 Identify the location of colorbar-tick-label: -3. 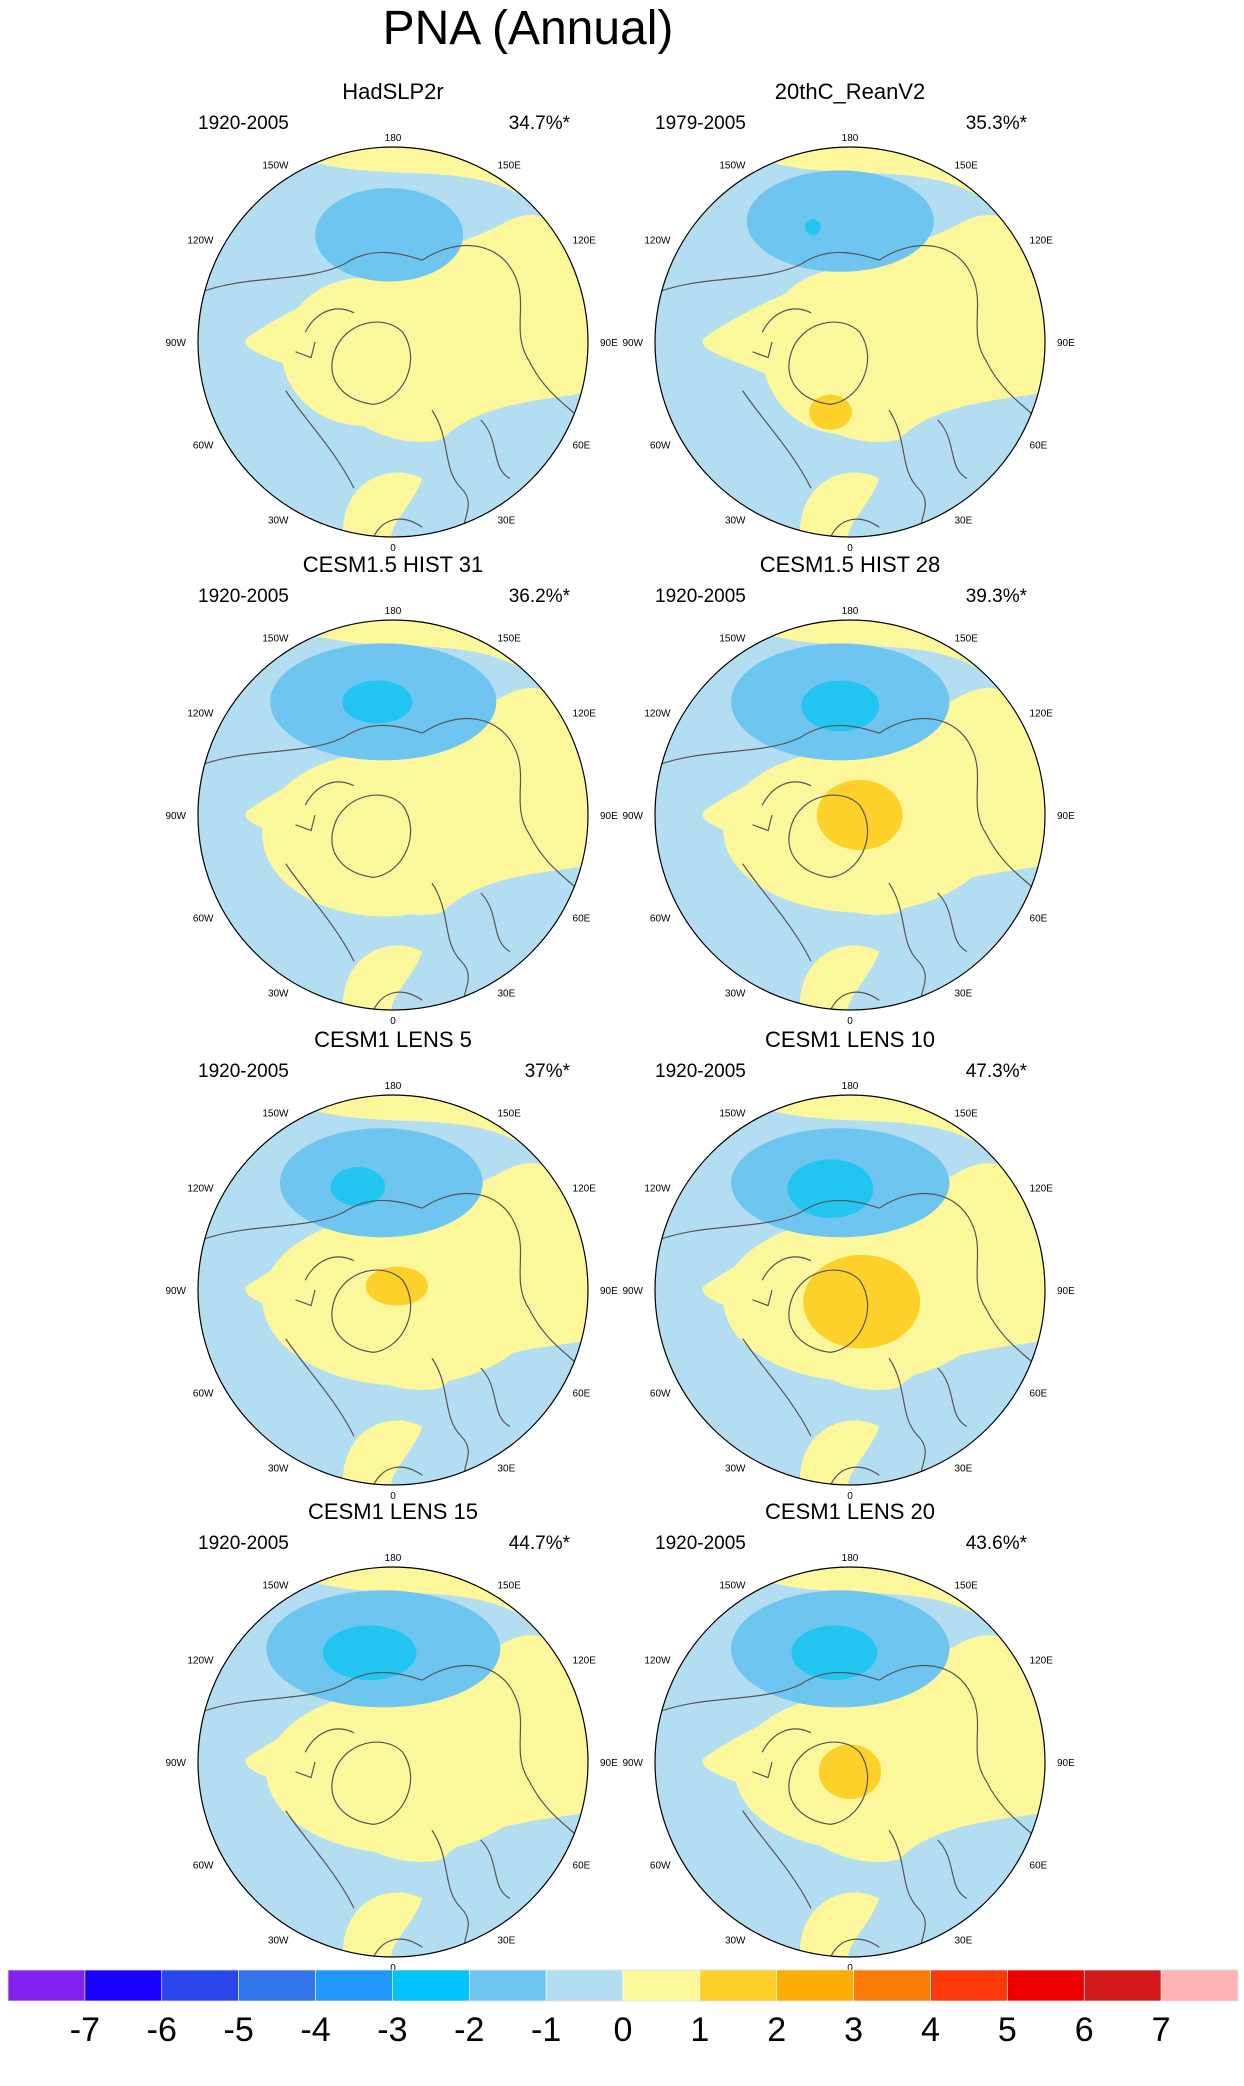
(392, 2030).